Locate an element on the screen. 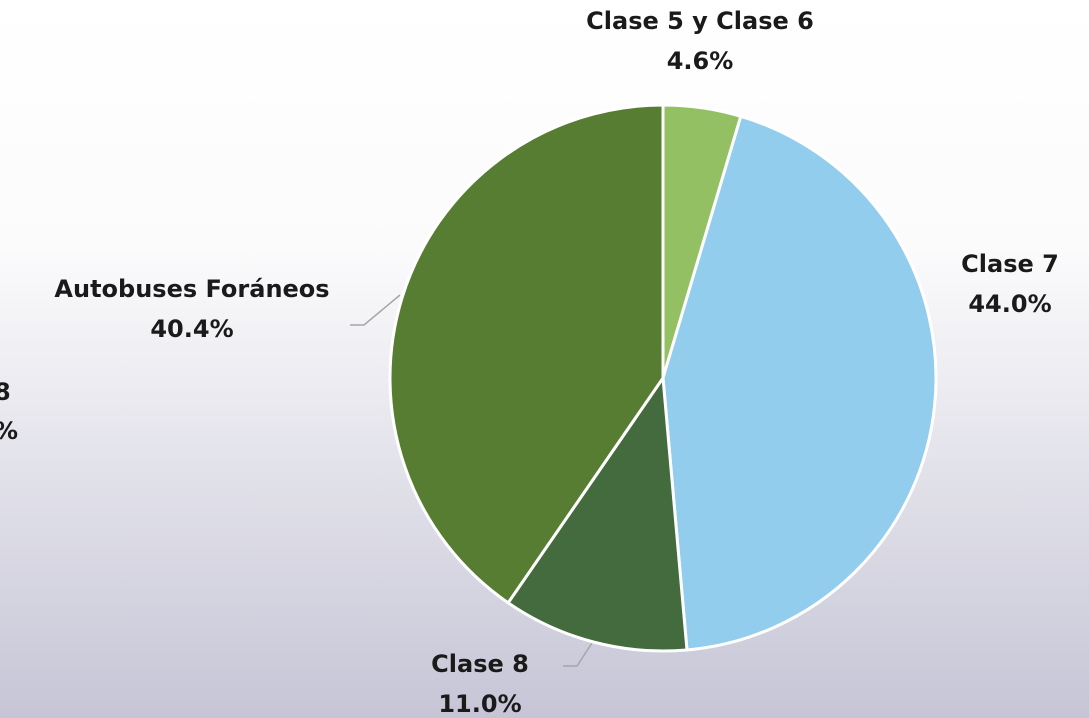 This screenshot has height=718, width=1089. slice-label: Autobuses Foráneos is located at coordinates (191, 289).